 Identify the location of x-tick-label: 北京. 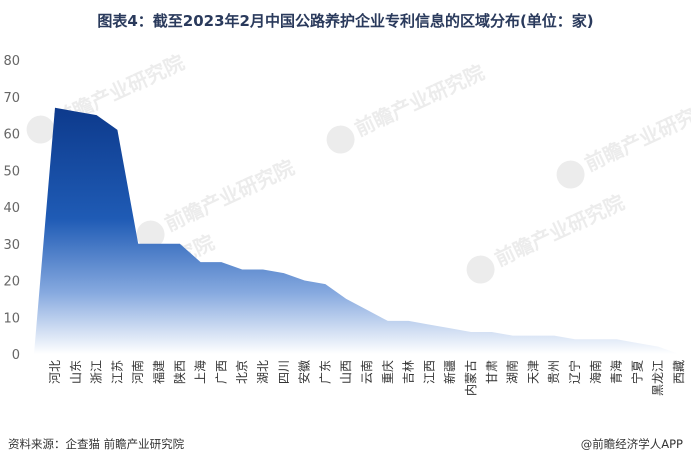
(242, 372).